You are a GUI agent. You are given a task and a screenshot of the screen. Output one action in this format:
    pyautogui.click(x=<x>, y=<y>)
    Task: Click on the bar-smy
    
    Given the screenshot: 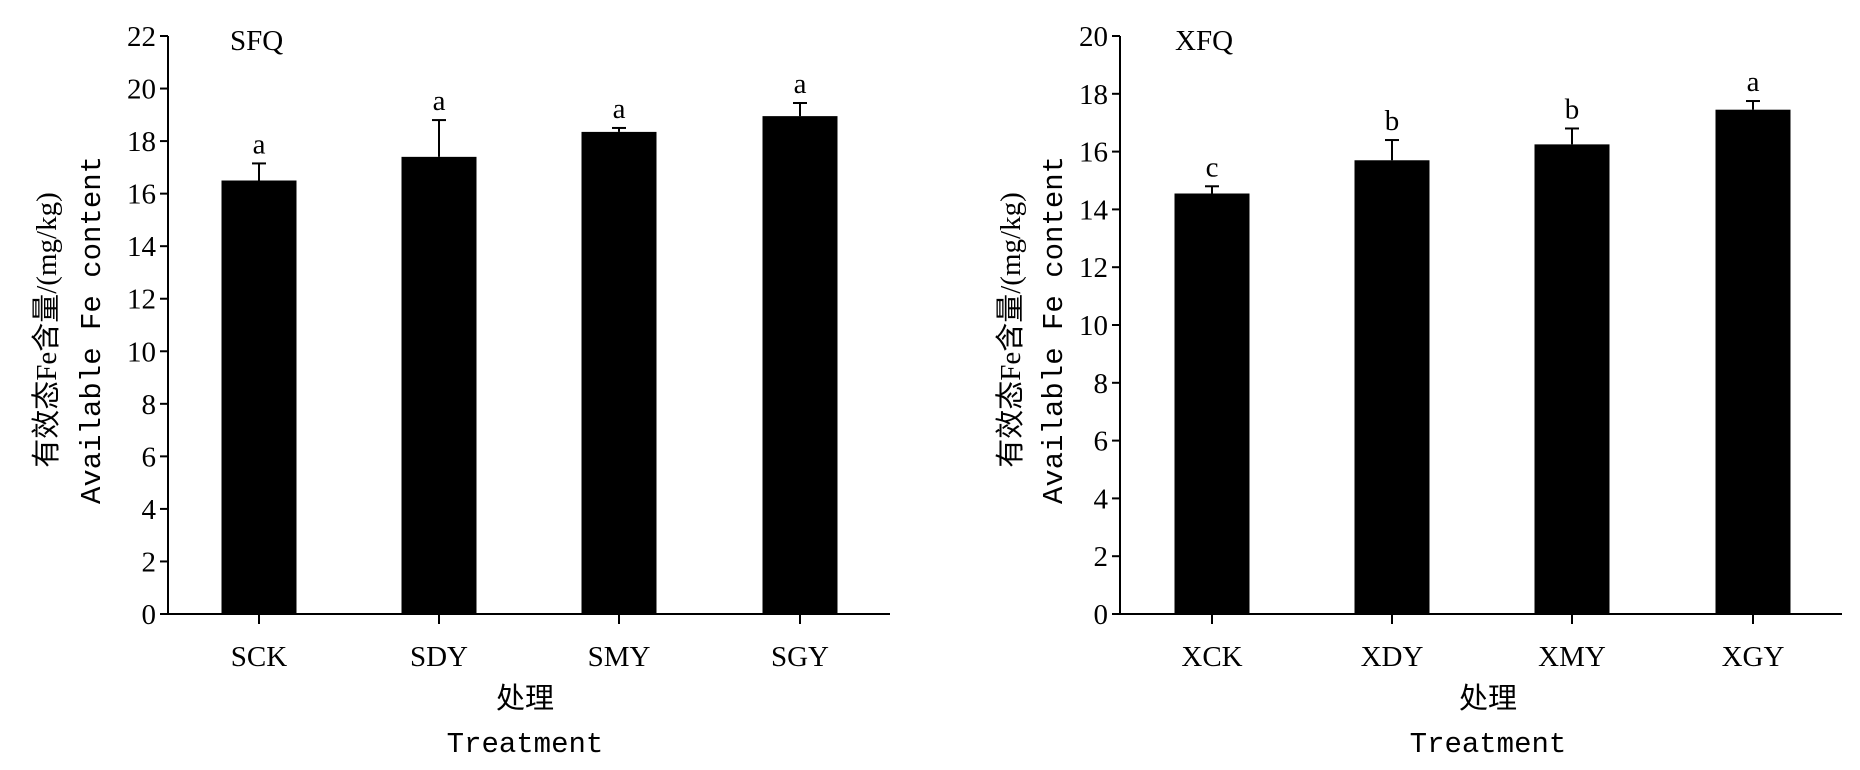 What is the action you would take?
    pyautogui.click(x=619, y=373)
    